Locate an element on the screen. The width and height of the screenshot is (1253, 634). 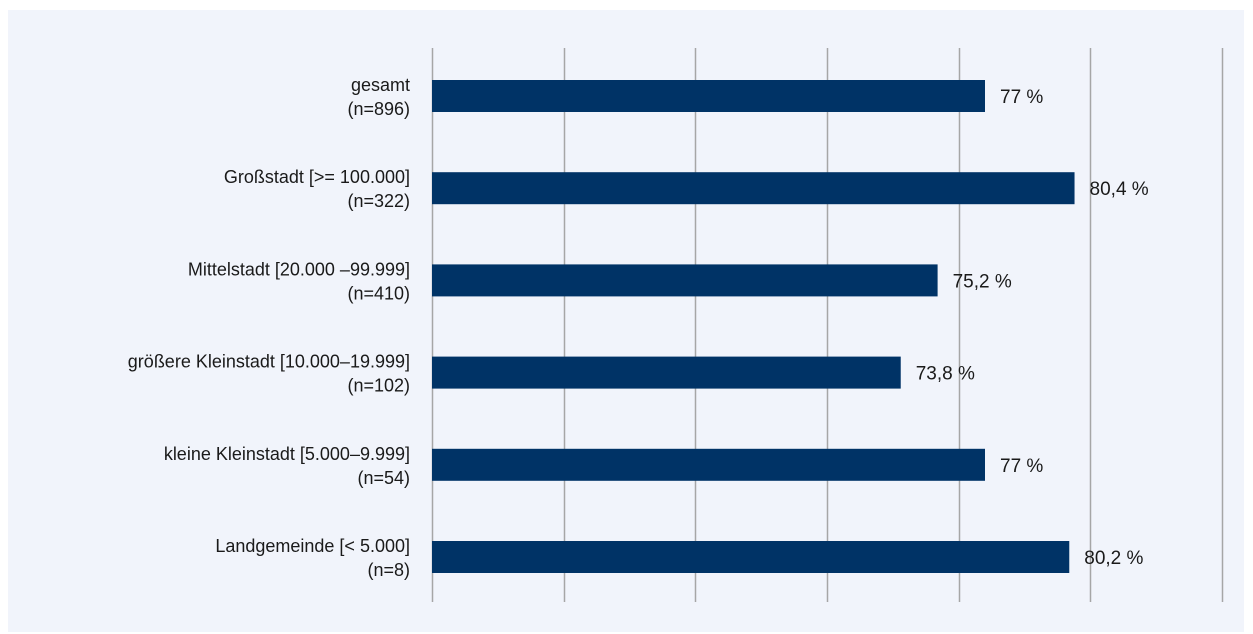
category-label-2: Mittelstadt [20.000 –99.999] is located at coordinates (299, 269).